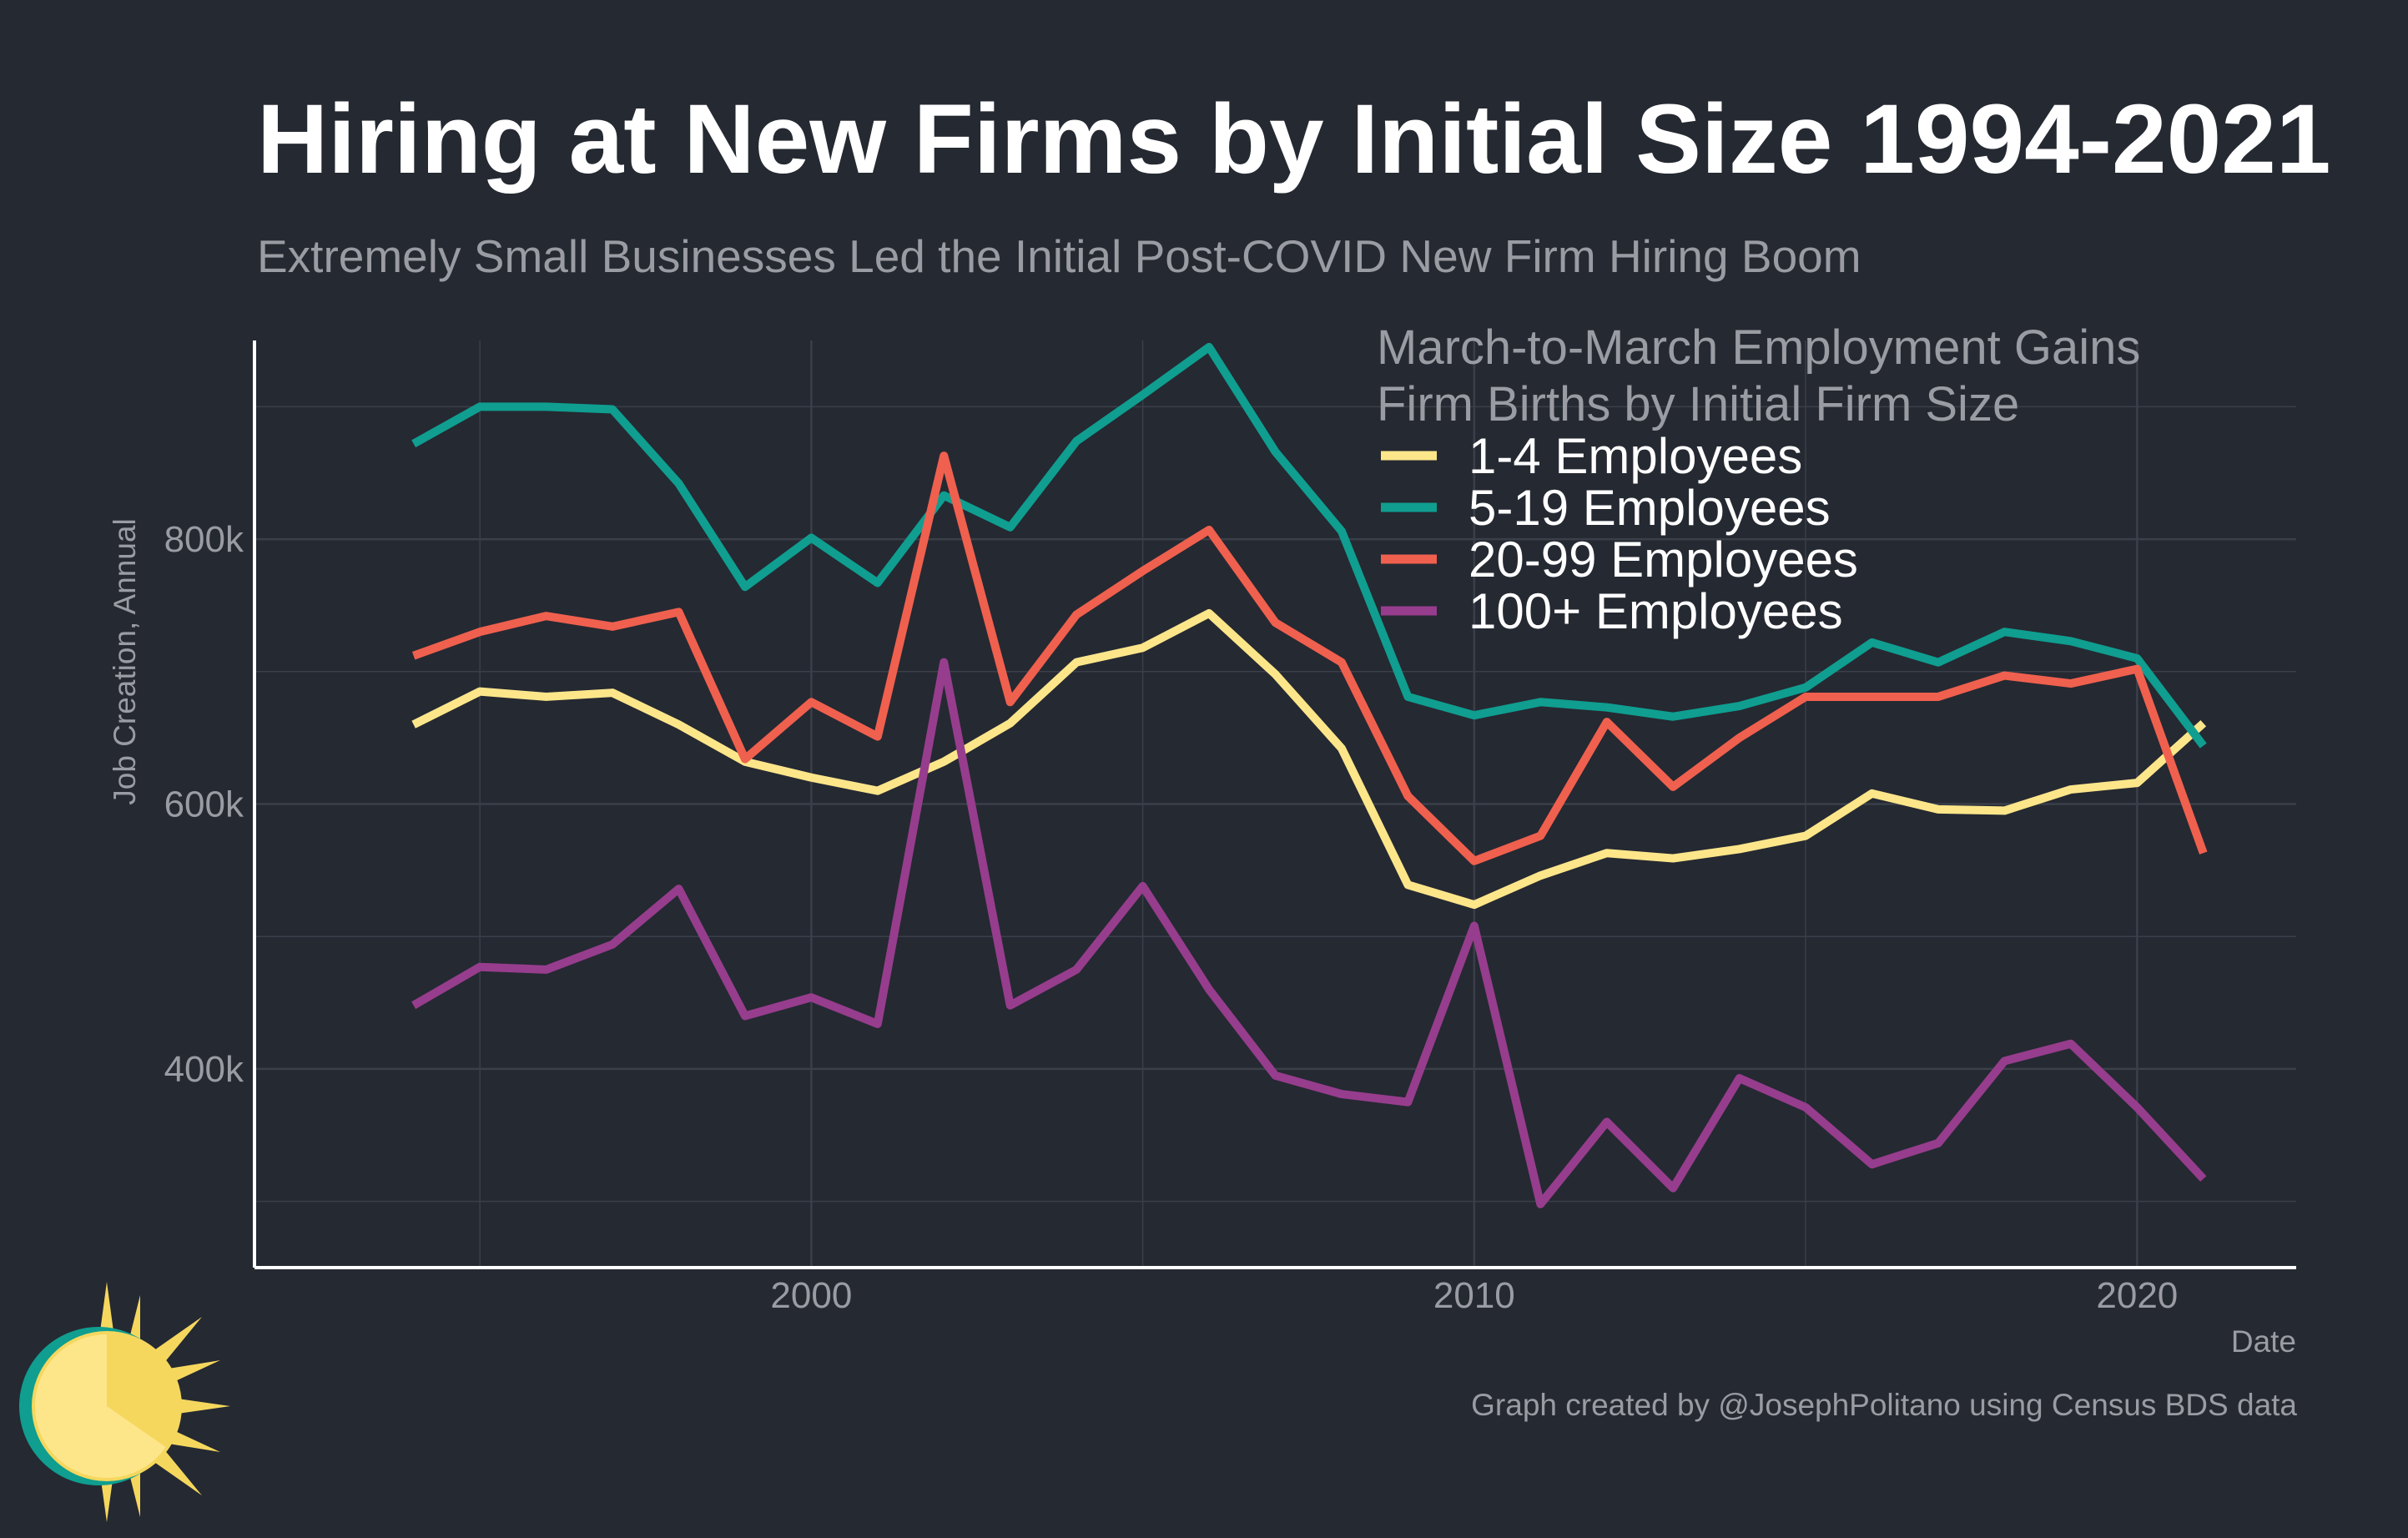 The height and width of the screenshot is (1538, 2408). What do you see at coordinates (1649, 508) in the screenshot?
I see `legend-label: 5-19 Employees` at bounding box center [1649, 508].